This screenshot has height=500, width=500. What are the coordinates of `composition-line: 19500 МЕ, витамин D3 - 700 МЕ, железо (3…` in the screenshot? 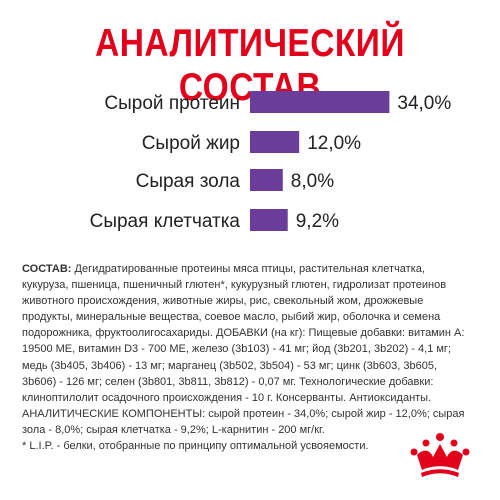 It's located at (237, 349).